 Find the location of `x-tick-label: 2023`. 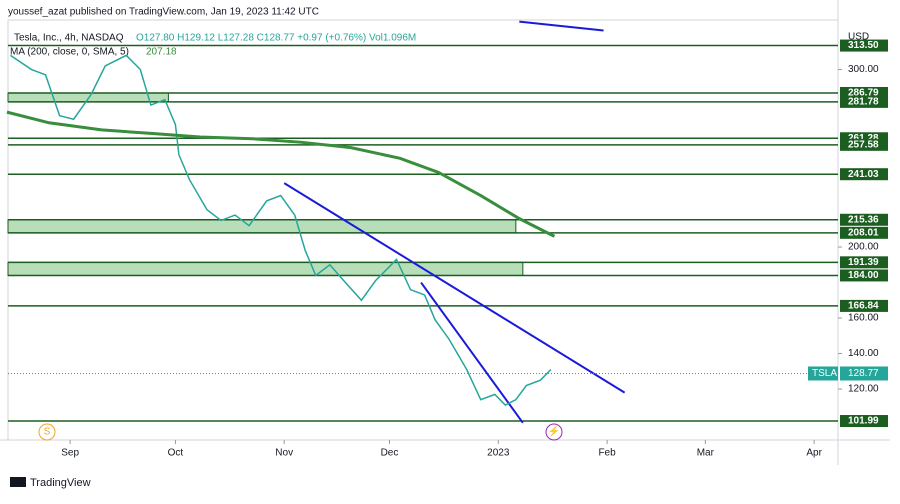

x-tick-label: 2023 is located at coordinates (498, 453).